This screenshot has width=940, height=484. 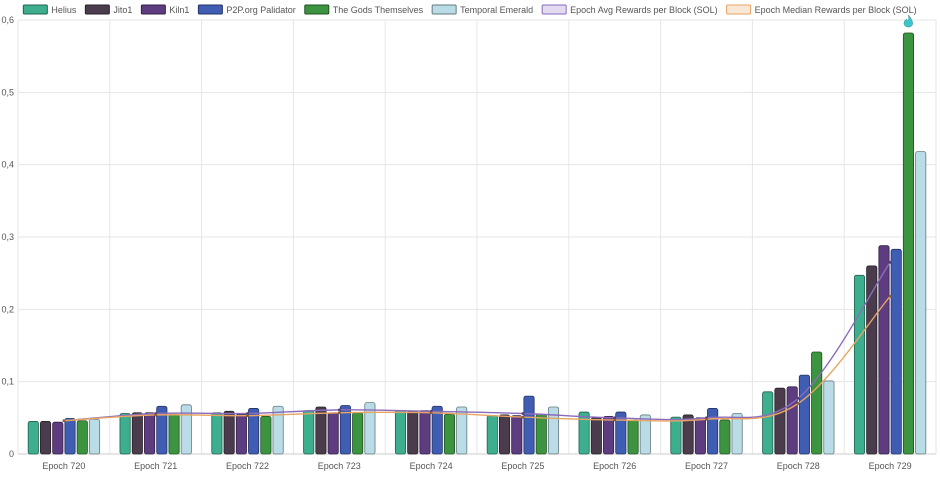 I want to click on legend-swatch-epoch-median-rewards-per-block-sol, so click(x=739, y=9).